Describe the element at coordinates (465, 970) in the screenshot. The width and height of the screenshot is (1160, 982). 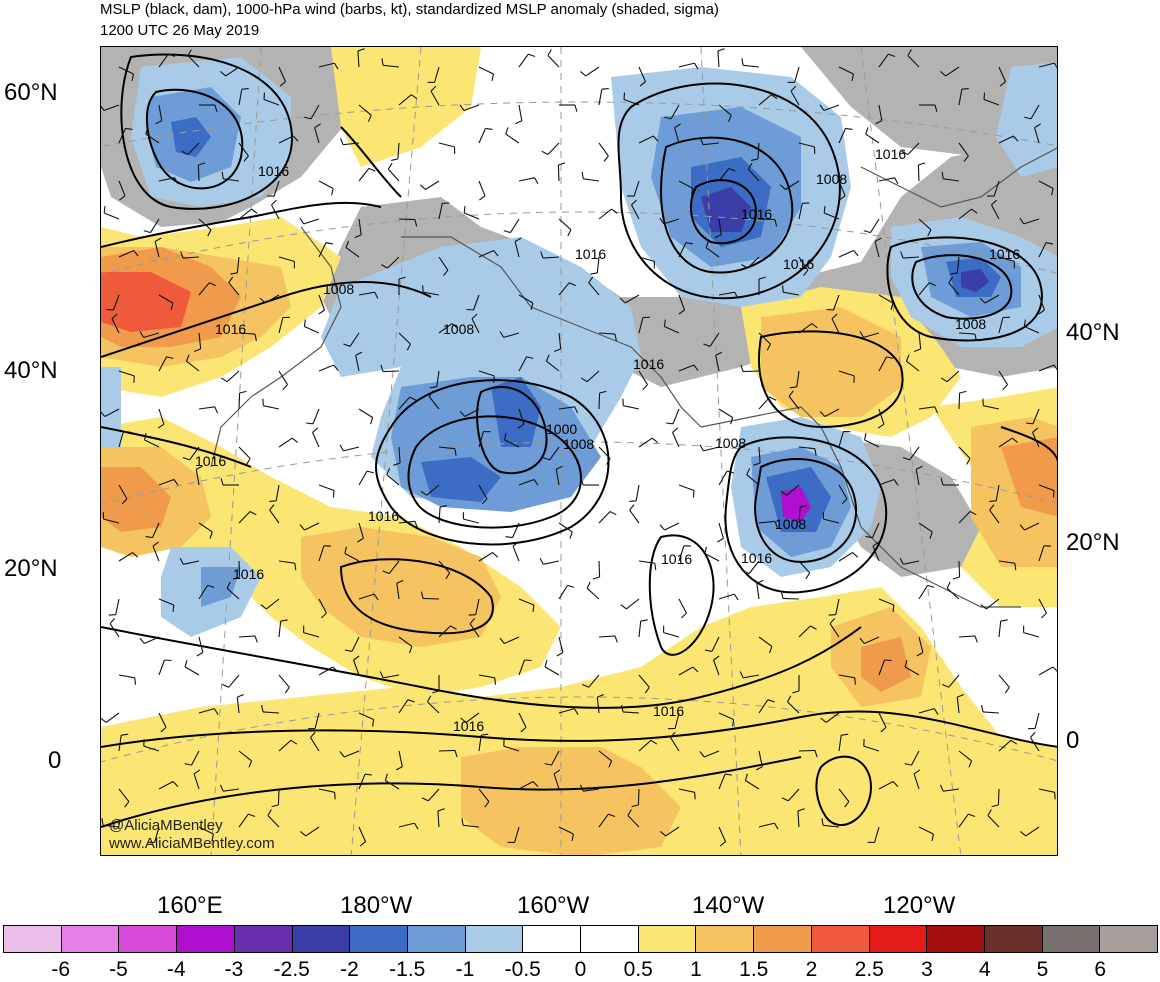
I see `colorbar-label: -1` at that location.